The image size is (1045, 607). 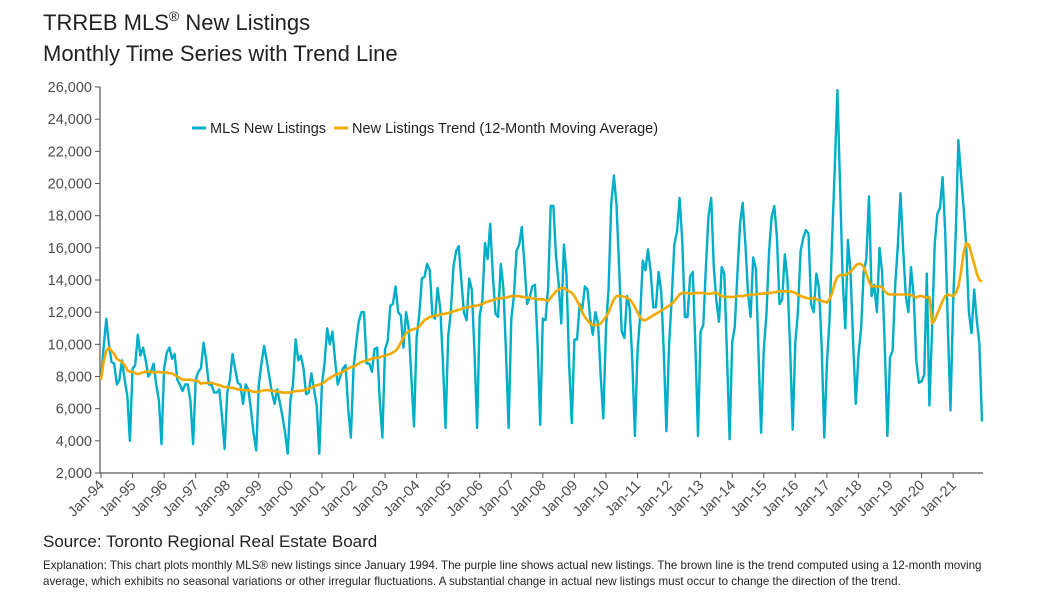 I want to click on x-tick-label: Jan-21, so click(x=938, y=499).